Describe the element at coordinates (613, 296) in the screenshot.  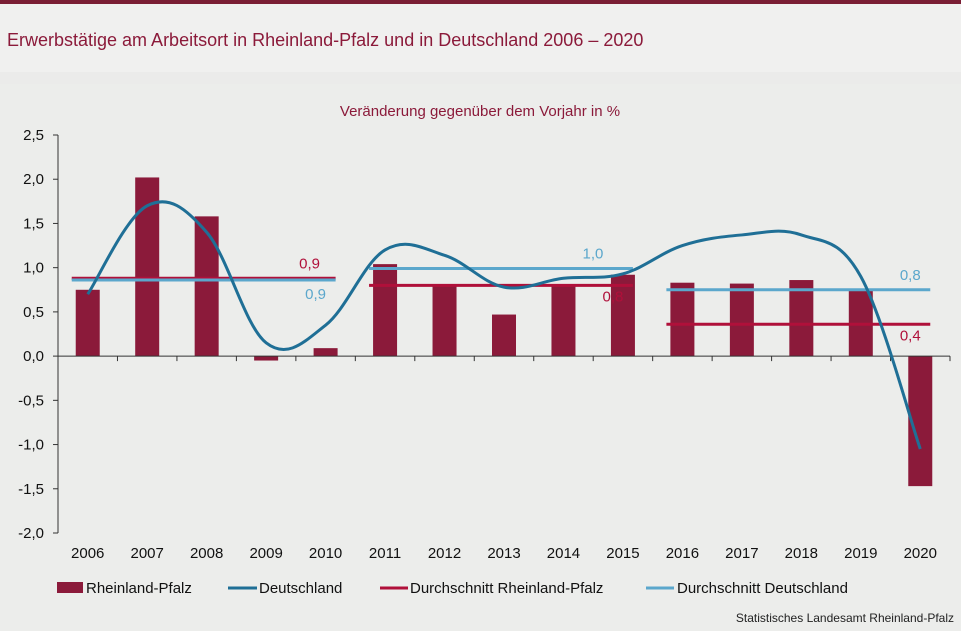
I see `avg-label-rp-2011: 0,8` at that location.